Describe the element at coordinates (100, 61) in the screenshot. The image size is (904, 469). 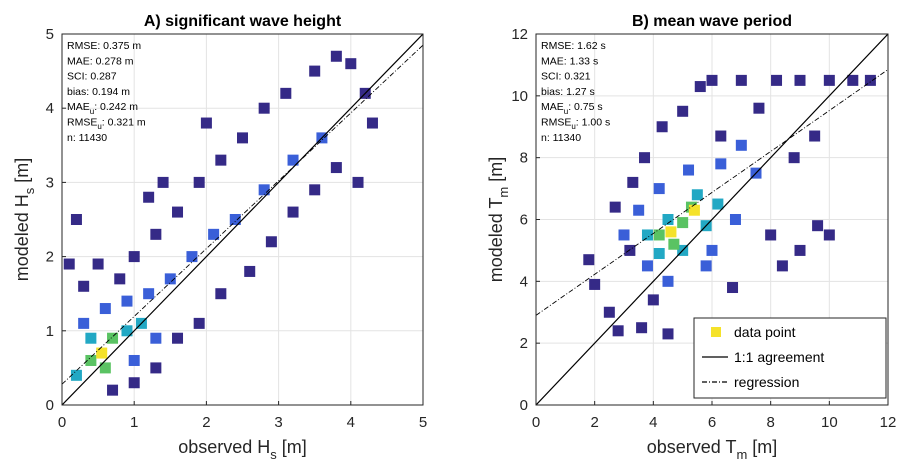
I see `stat-line: MAE: 0.278 m` at that location.